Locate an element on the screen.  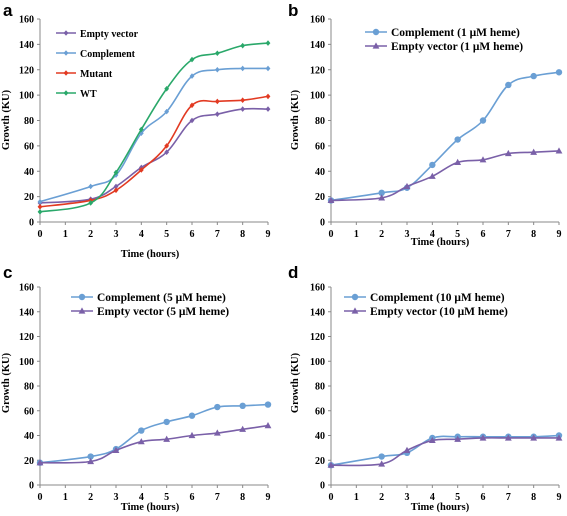
panel-letter: a is located at coordinates (8, 10).